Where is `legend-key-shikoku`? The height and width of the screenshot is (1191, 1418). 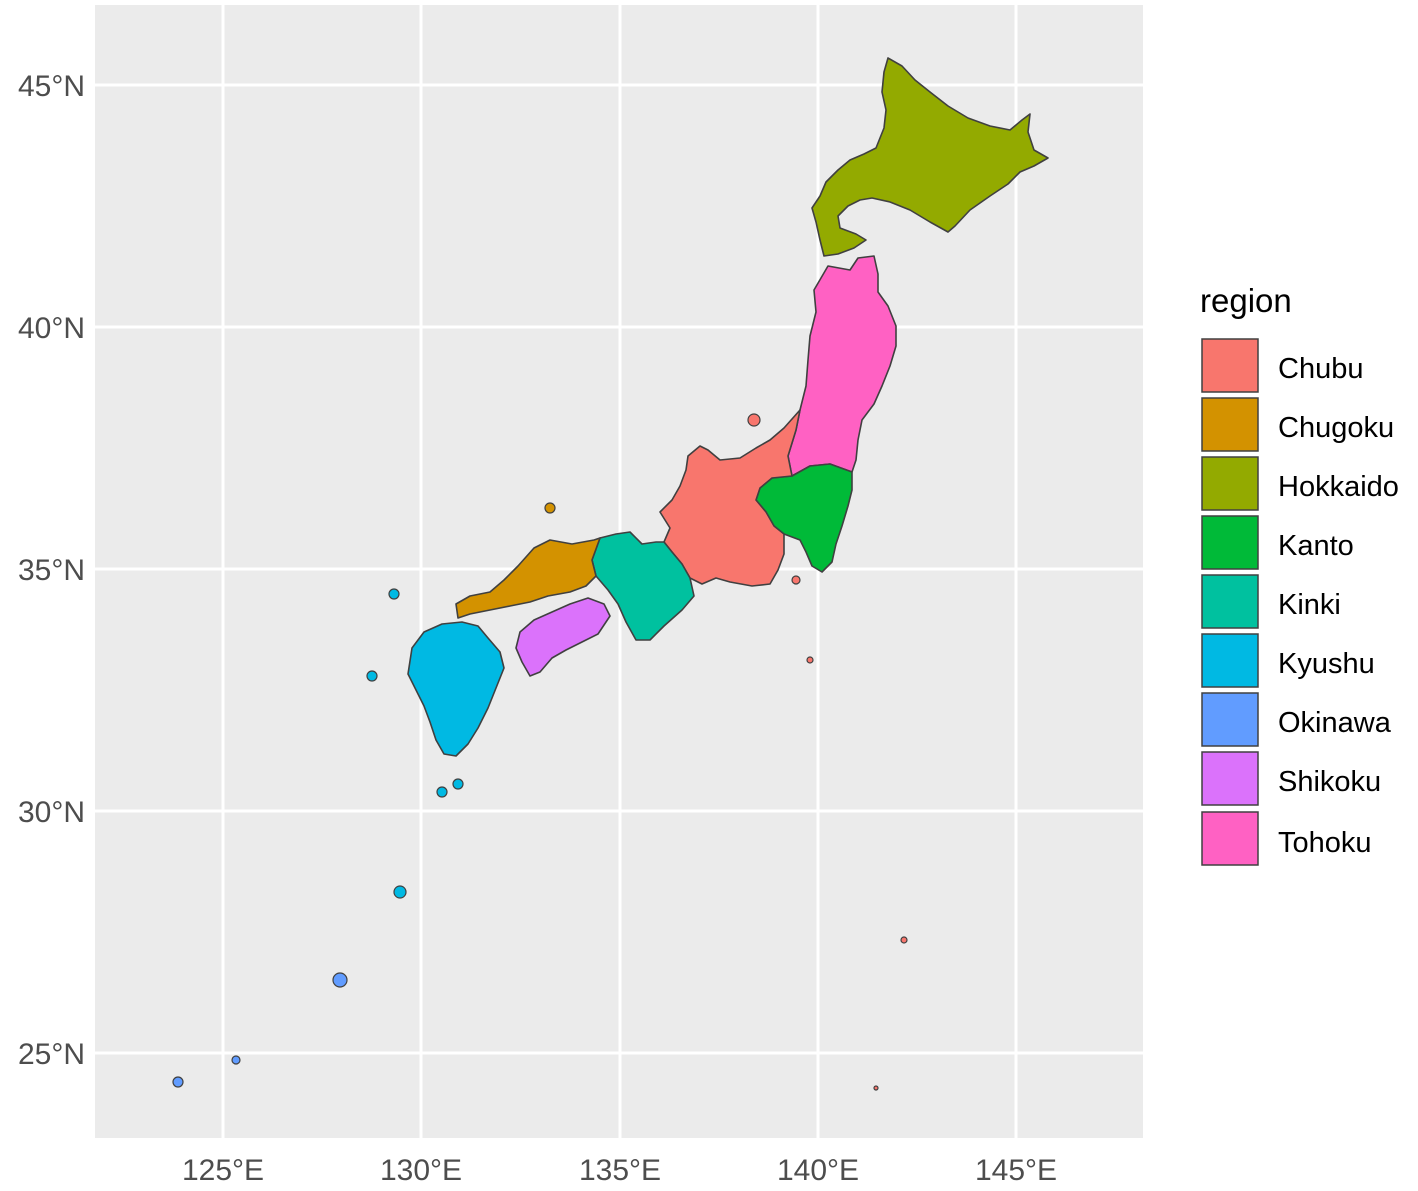 legend-key-shikoku is located at coordinates (1230, 778).